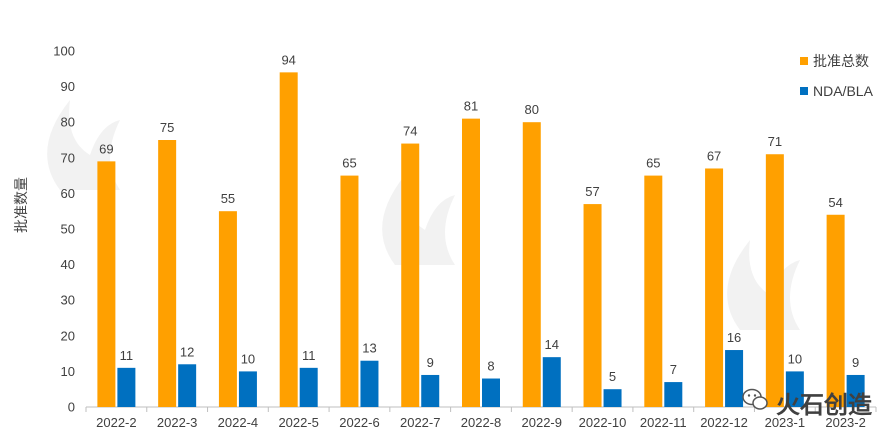 Image resolution: width=895 pixels, height=443 pixels. I want to click on data-label-nda-bla: 8, so click(490, 366).